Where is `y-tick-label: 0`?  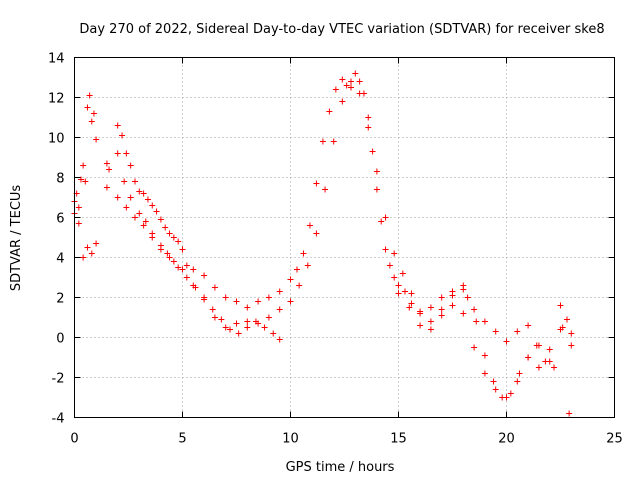
y-tick-label: 0 is located at coordinates (60, 339).